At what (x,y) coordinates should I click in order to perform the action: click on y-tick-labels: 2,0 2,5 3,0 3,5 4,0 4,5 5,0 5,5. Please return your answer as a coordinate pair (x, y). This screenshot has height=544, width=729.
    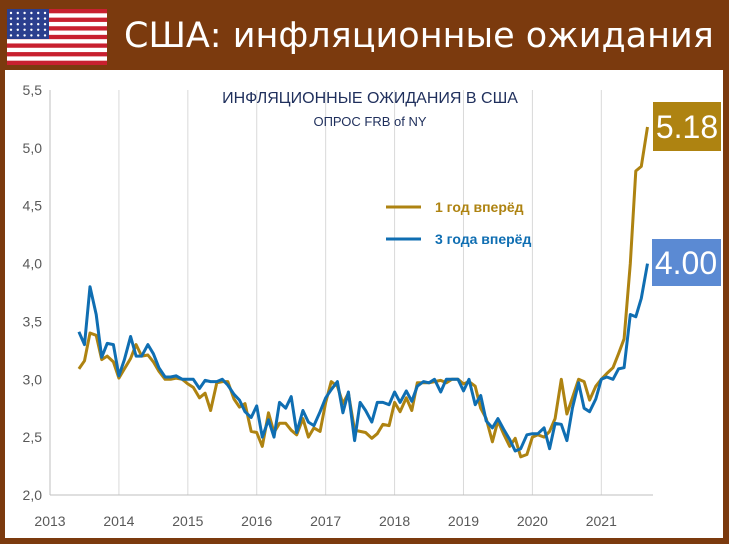
    Looking at the image, I should click on (33, 292).